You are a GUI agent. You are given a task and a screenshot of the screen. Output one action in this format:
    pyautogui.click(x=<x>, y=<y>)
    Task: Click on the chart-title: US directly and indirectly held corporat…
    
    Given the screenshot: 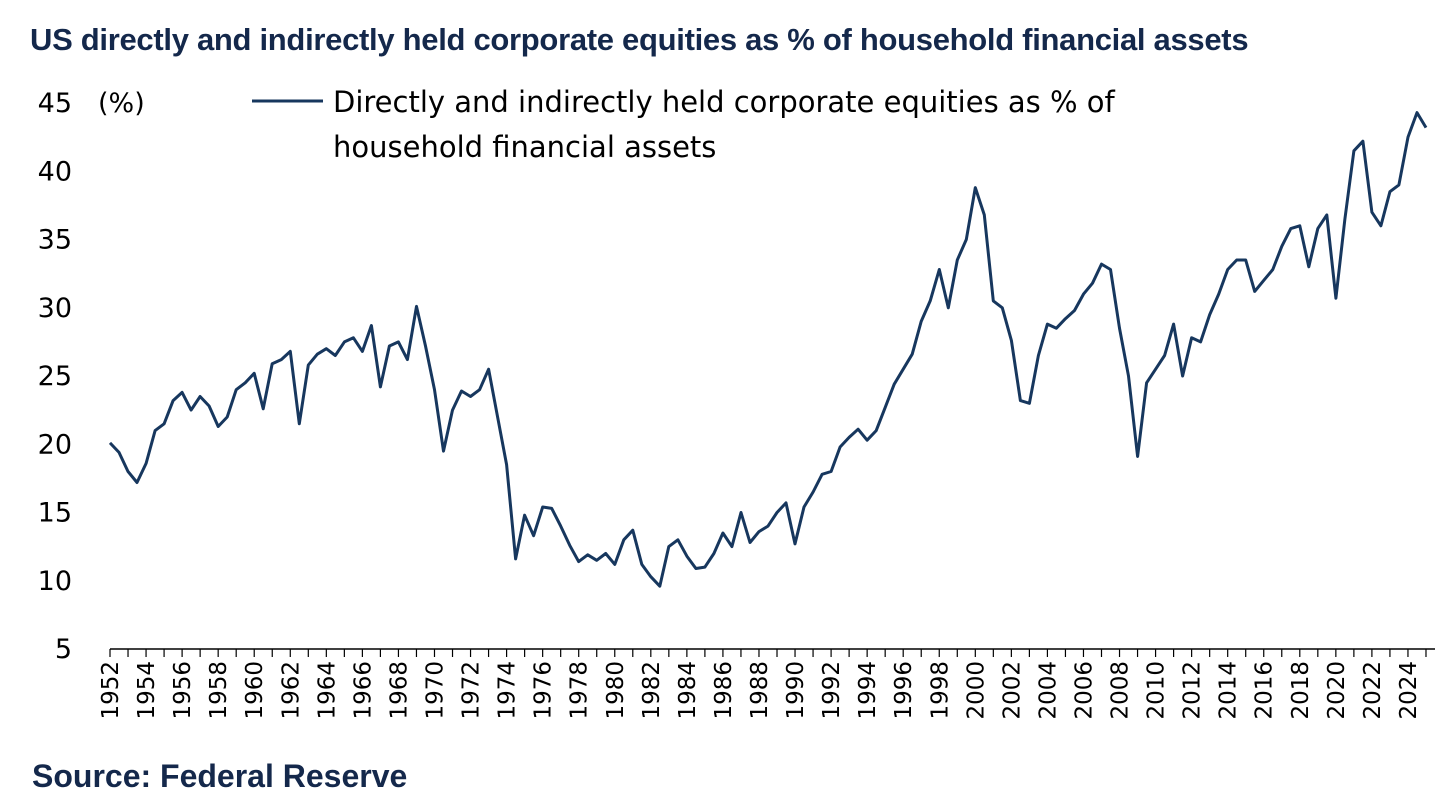 What is the action you would take?
    pyautogui.click(x=639, y=39)
    